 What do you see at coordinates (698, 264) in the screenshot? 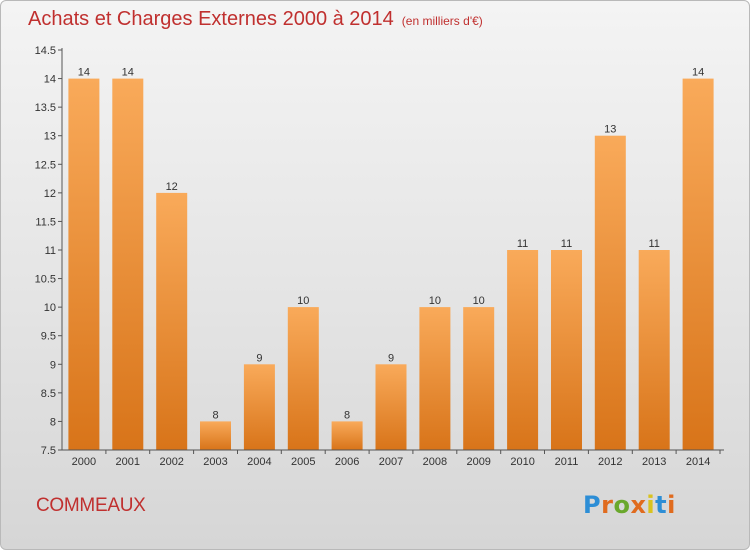
I see `bar-2014` at bounding box center [698, 264].